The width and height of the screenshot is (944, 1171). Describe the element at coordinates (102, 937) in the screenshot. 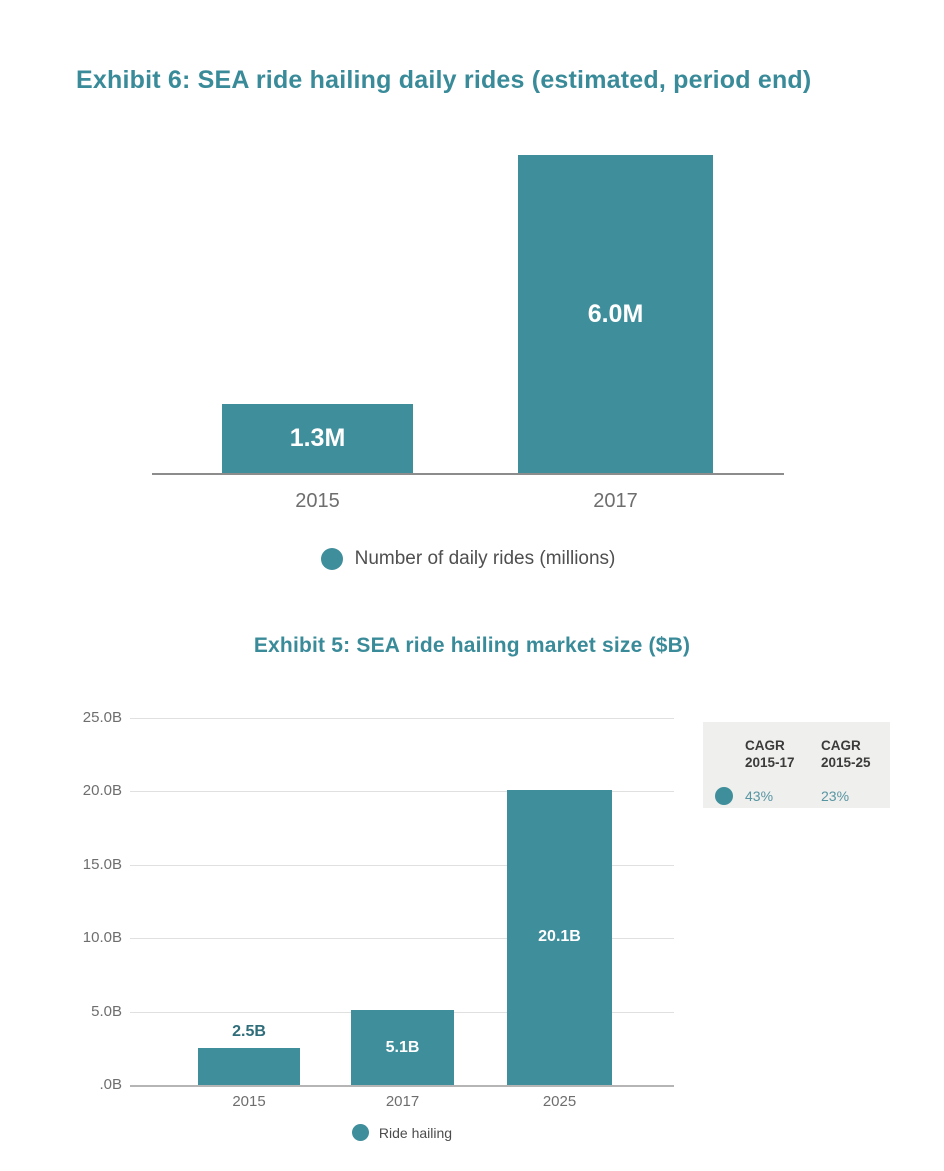

I see `y-tick-10b: 10.0B` at that location.